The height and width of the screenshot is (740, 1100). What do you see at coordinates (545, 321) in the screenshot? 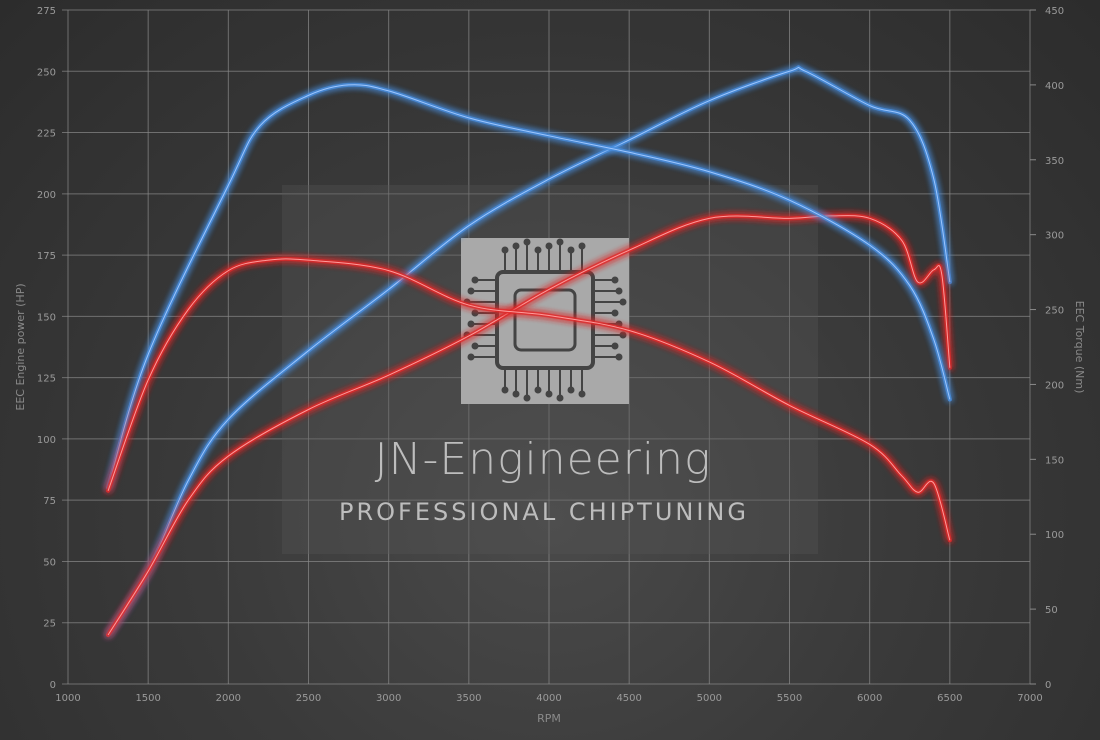
I see `chip-logo` at bounding box center [545, 321].